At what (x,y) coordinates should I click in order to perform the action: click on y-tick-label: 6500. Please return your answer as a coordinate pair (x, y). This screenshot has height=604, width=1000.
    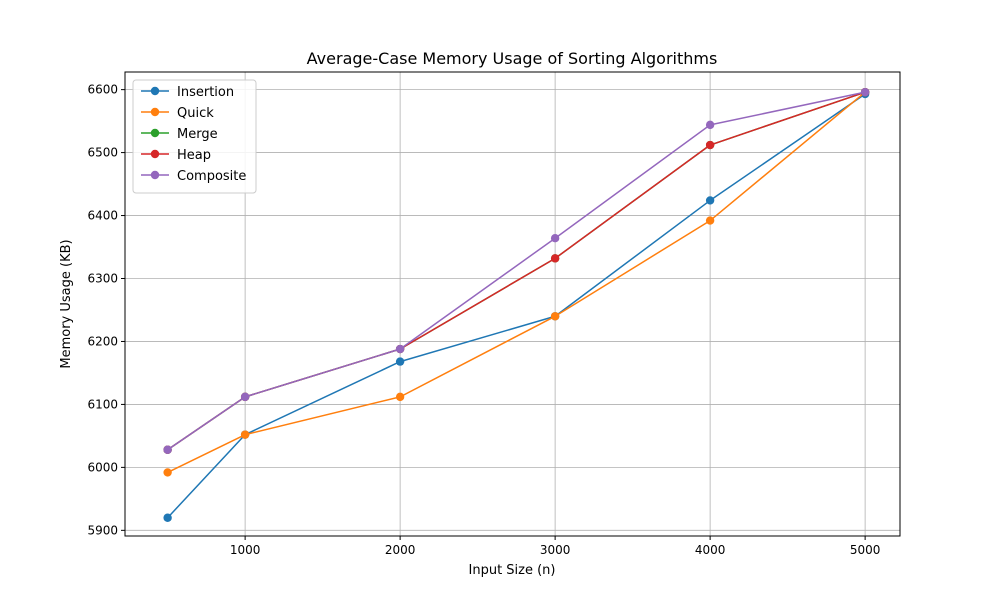
    Looking at the image, I should click on (102, 153).